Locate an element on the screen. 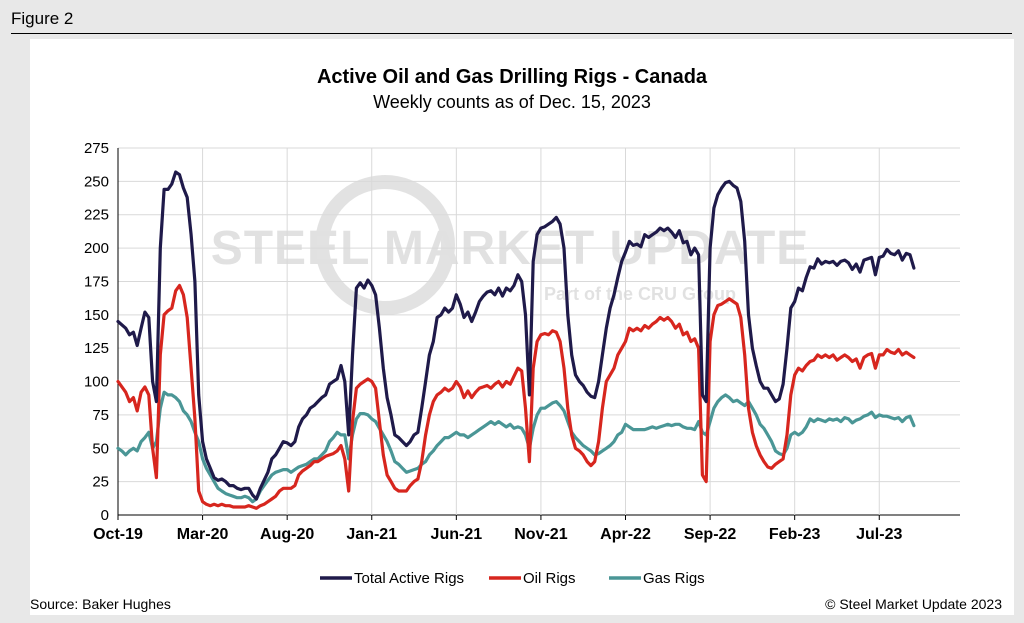 The height and width of the screenshot is (623, 1024). y-tick-label: 100 is located at coordinates (96, 382).